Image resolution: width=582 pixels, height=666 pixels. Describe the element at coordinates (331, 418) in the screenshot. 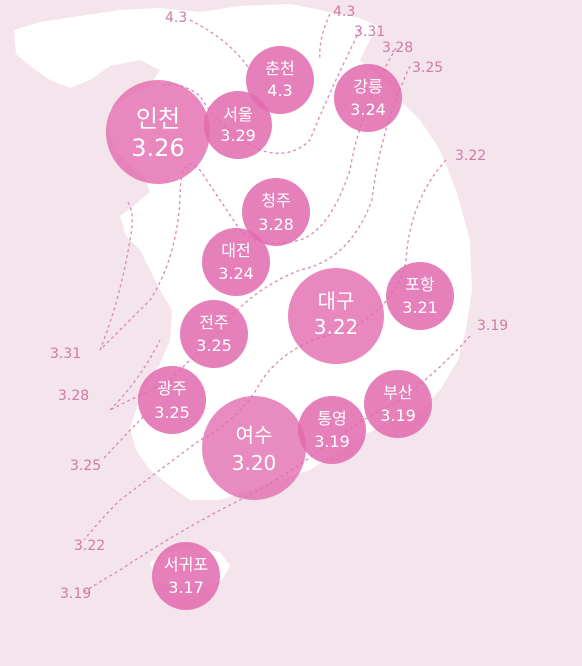

I see `city-name: 통영` at that location.